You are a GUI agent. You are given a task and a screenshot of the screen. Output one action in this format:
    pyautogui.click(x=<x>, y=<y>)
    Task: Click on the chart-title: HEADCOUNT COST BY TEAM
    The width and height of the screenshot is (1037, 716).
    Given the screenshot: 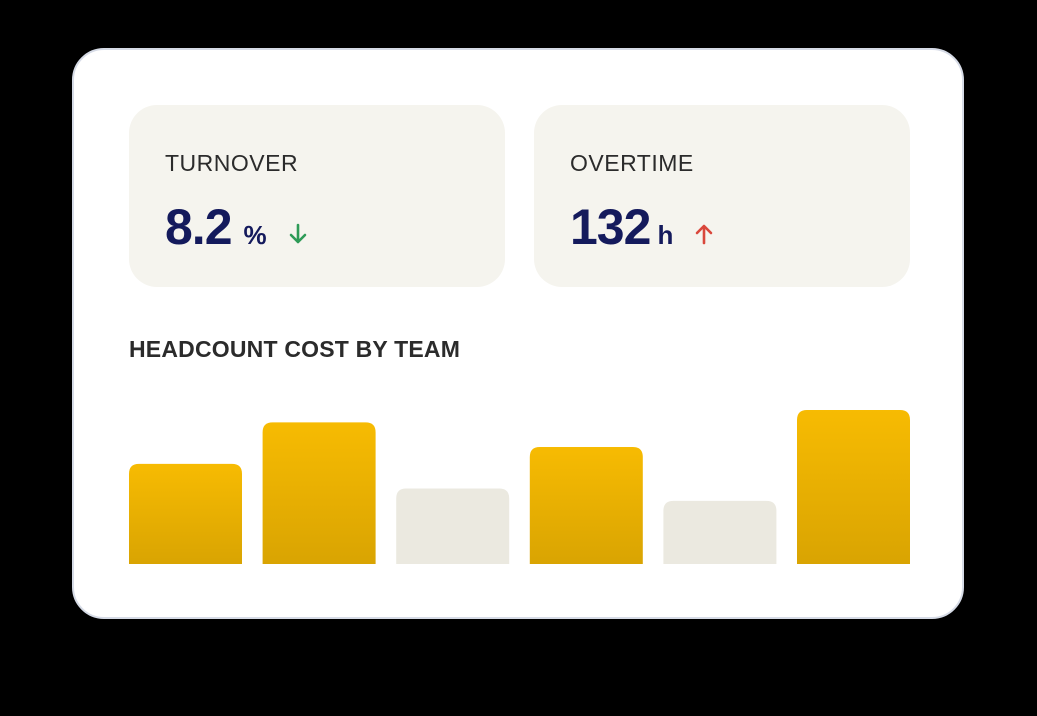 What is the action you would take?
    pyautogui.click(x=295, y=349)
    